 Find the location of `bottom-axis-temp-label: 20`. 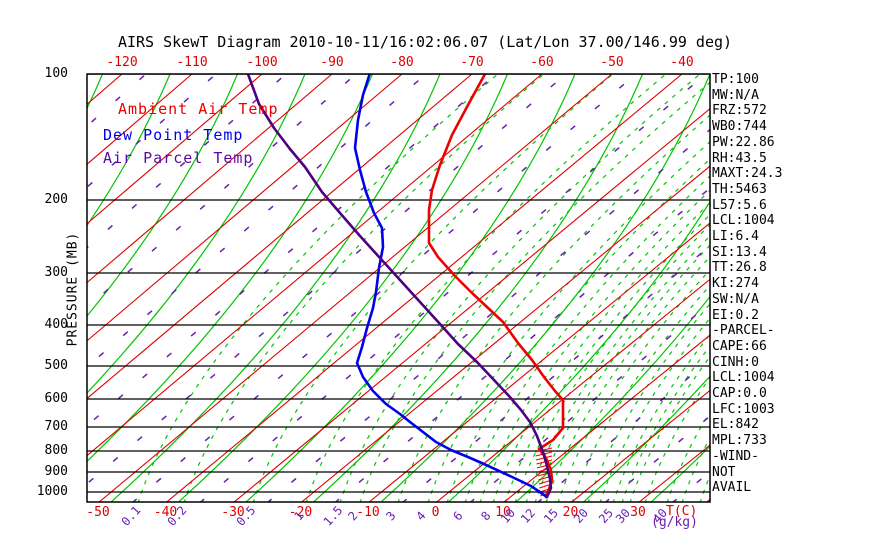

bottom-axis-temp-label: 20 is located at coordinates (570, 512).